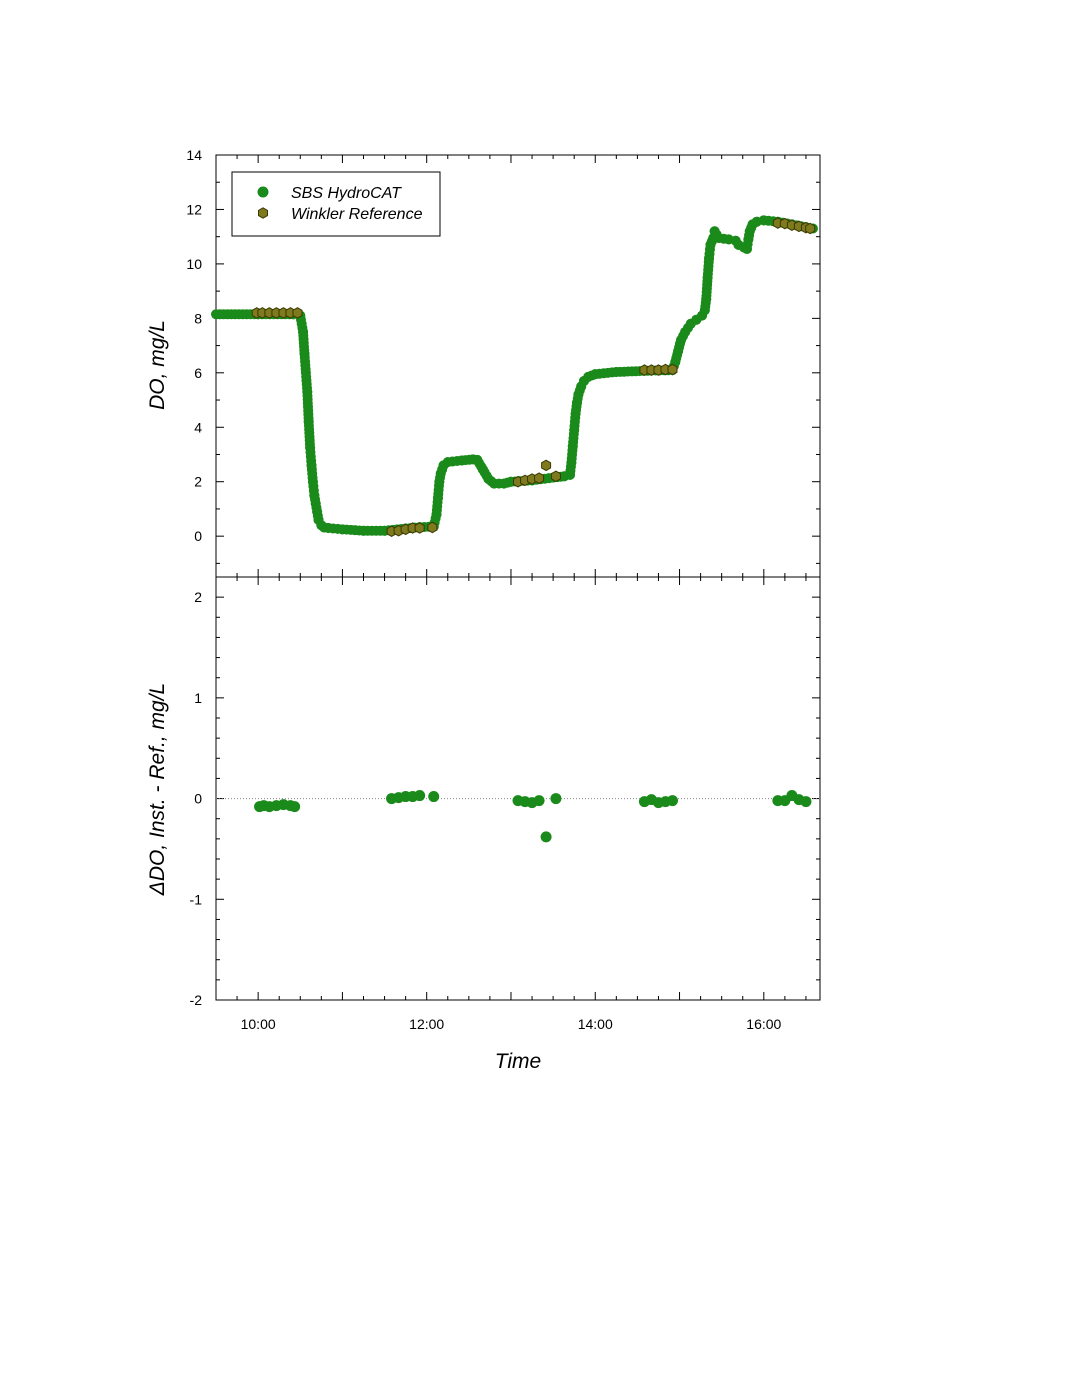 The image size is (1071, 1386). I want to click on x-tick-label: 12:00, so click(426, 1024).